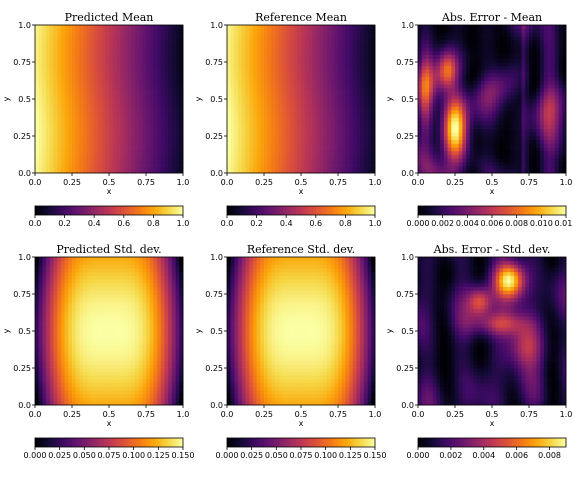 Image resolution: width=573 pixels, height=478 pixels. I want to click on x-axis-label: x, so click(109, 191).